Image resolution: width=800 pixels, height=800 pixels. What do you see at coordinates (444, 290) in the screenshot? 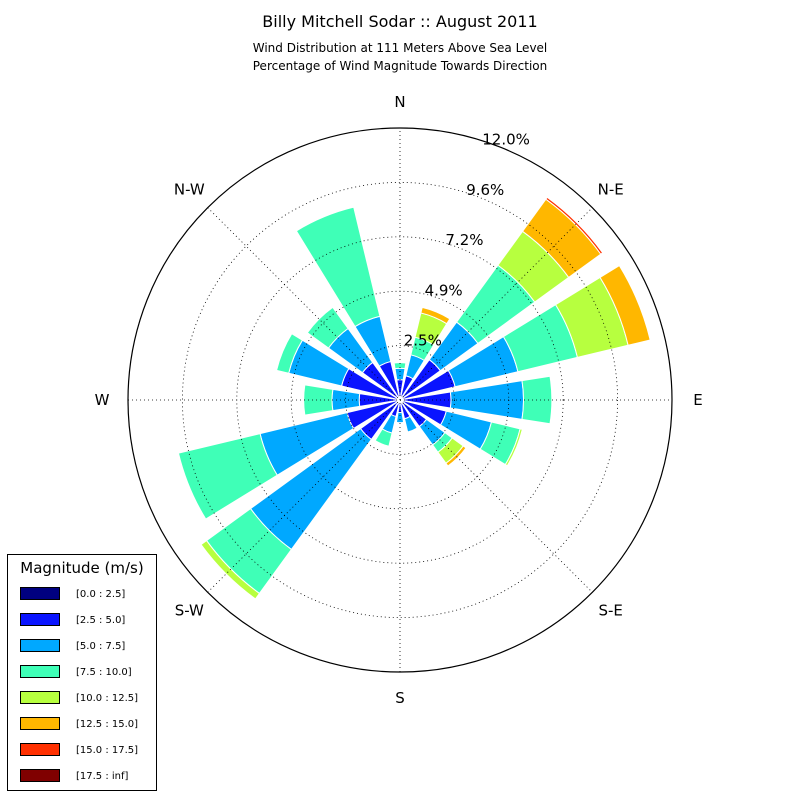
I see `radial-tick-label: 4.9%` at bounding box center [444, 290].